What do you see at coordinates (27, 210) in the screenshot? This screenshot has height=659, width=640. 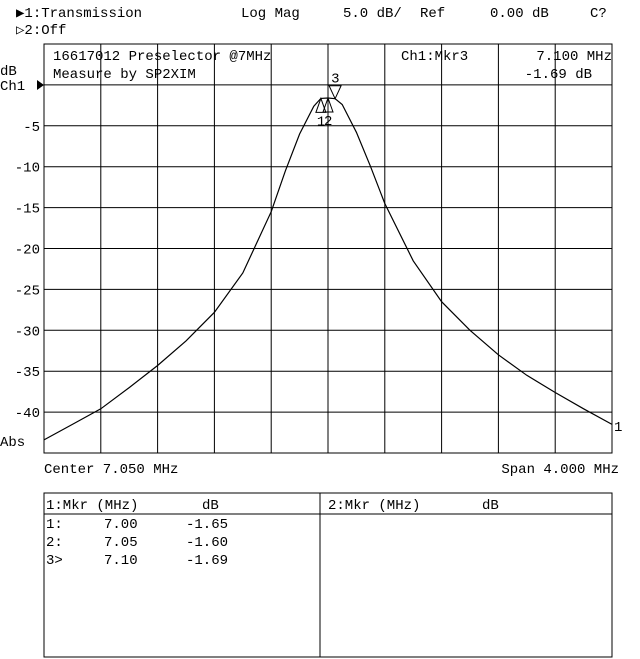 I see `y-tick-label: -15` at bounding box center [27, 210].